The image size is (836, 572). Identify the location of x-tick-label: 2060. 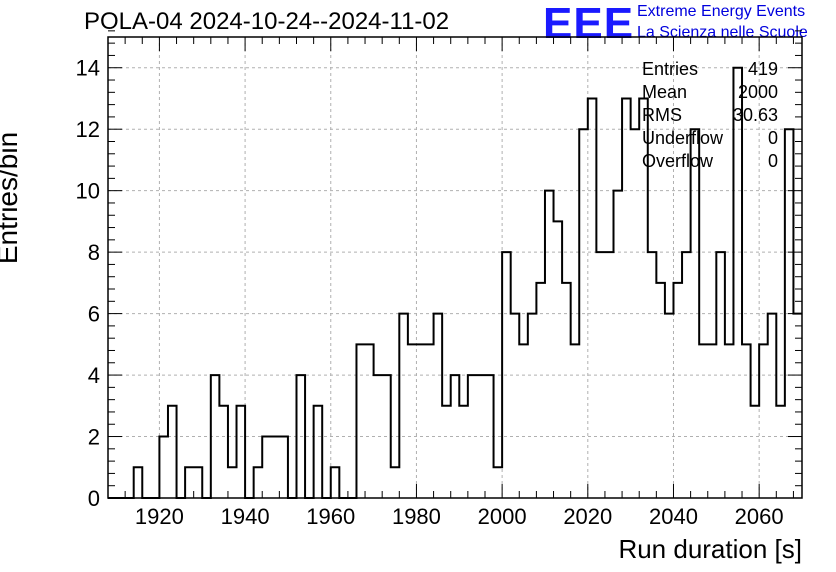
(759, 516).